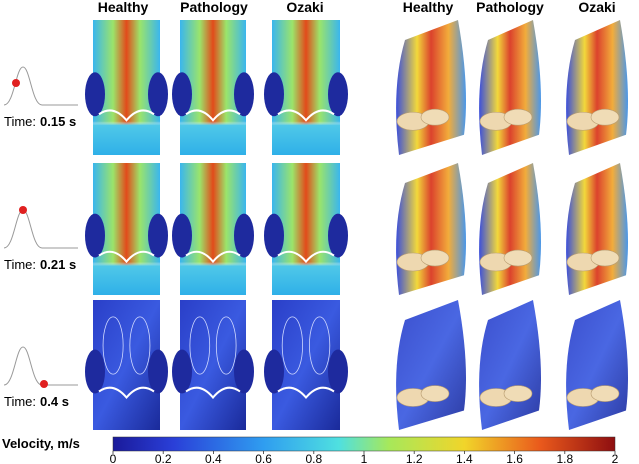 The height and width of the screenshot is (464, 639). I want to click on colorbar-tick-label: 1.8, so click(564, 458).